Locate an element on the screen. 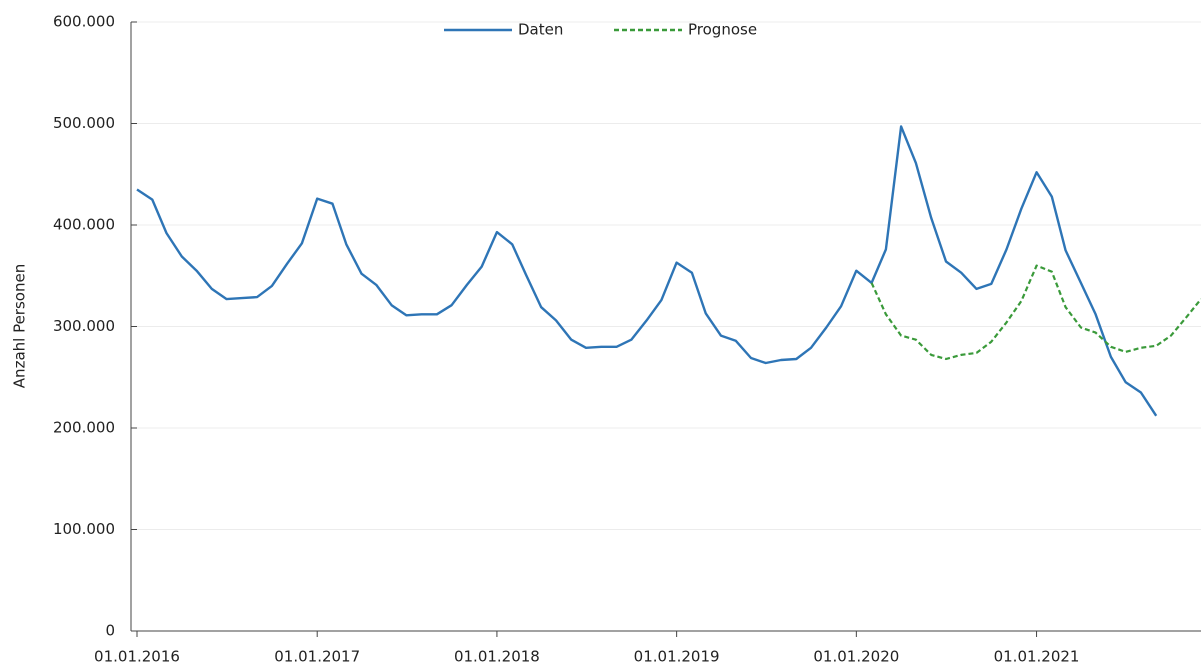  y-tick-label: 300.000 is located at coordinates (84, 326).